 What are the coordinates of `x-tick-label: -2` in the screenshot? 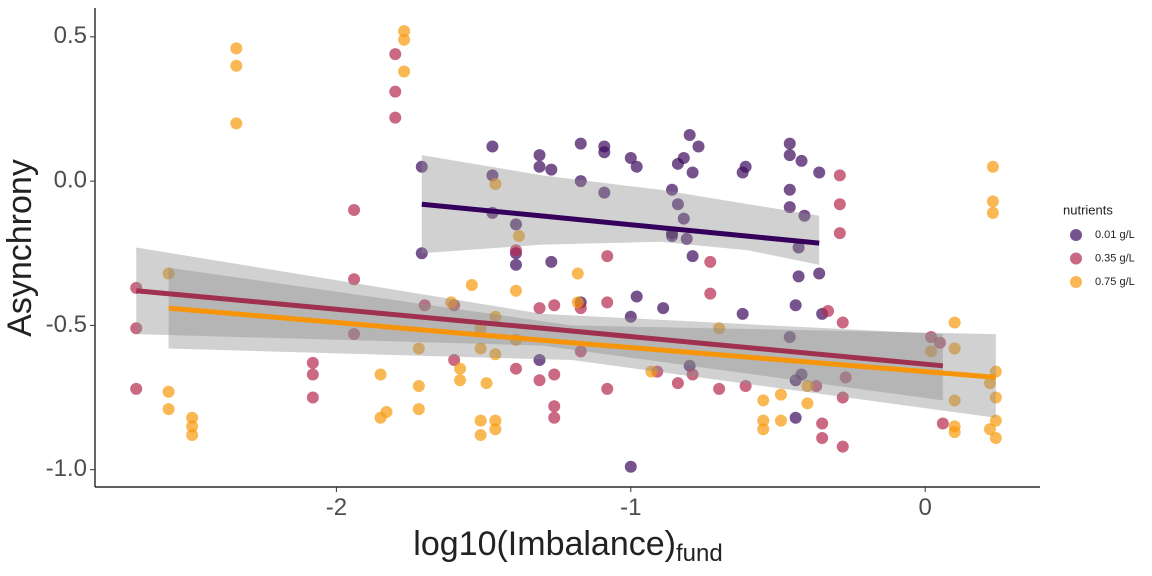 It's located at (336, 507).